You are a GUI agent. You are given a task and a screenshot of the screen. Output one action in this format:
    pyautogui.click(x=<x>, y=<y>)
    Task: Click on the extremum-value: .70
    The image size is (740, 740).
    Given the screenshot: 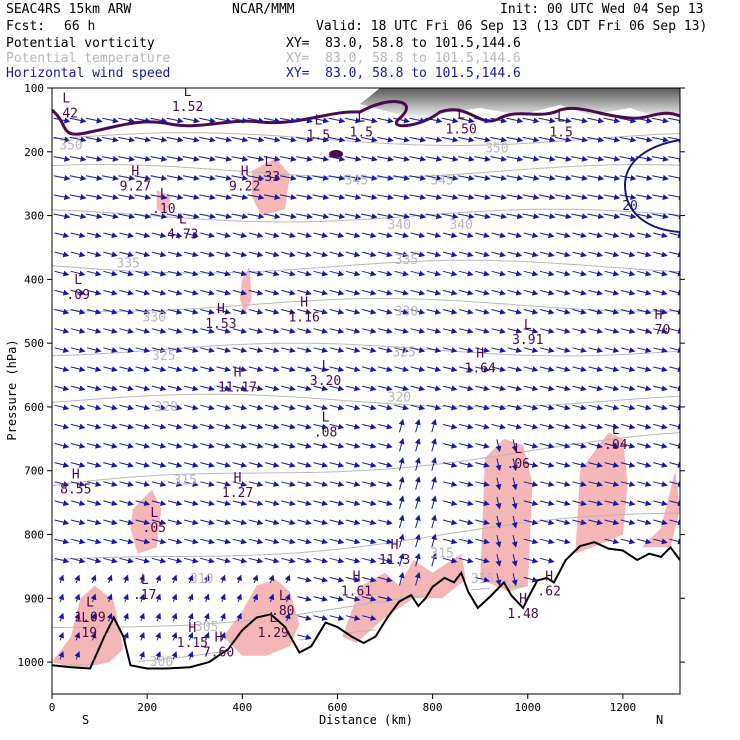 What is the action you would take?
    pyautogui.click(x=658, y=330)
    